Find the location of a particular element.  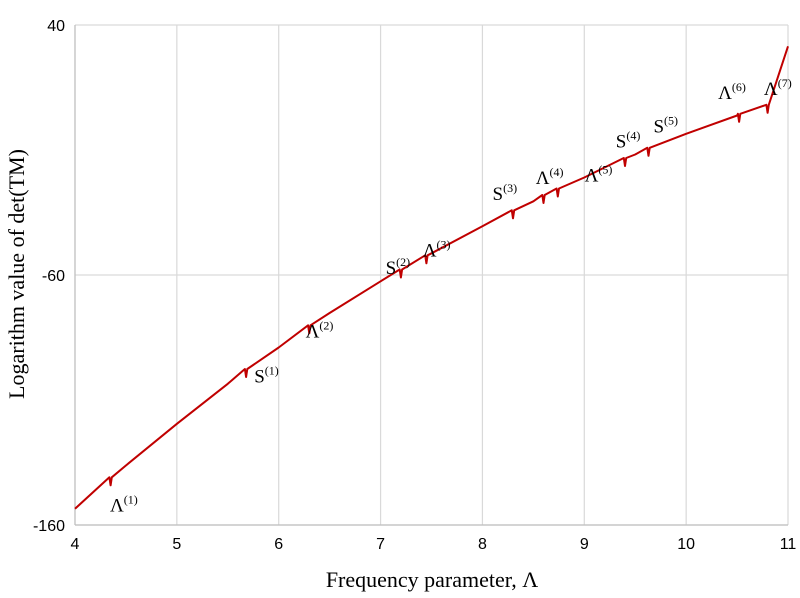

annotation-label: Λ(7) is located at coordinates (778, 88).